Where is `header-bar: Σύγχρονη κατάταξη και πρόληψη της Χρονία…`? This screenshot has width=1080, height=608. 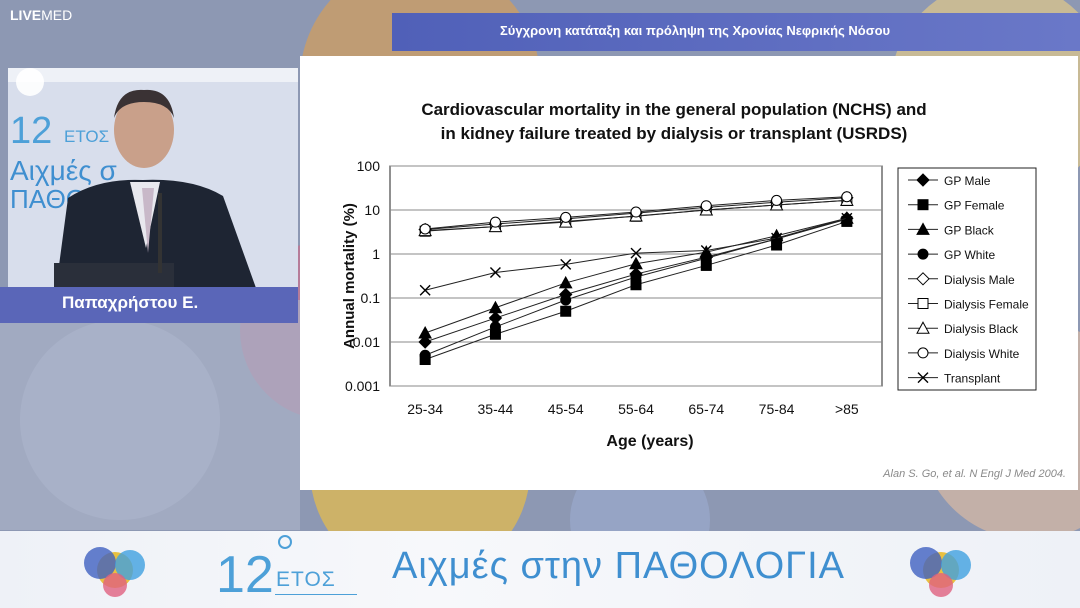
header-bar: Σύγχρονη κατάταξη και πρόληψη της Χρονία… is located at coordinates (736, 32).